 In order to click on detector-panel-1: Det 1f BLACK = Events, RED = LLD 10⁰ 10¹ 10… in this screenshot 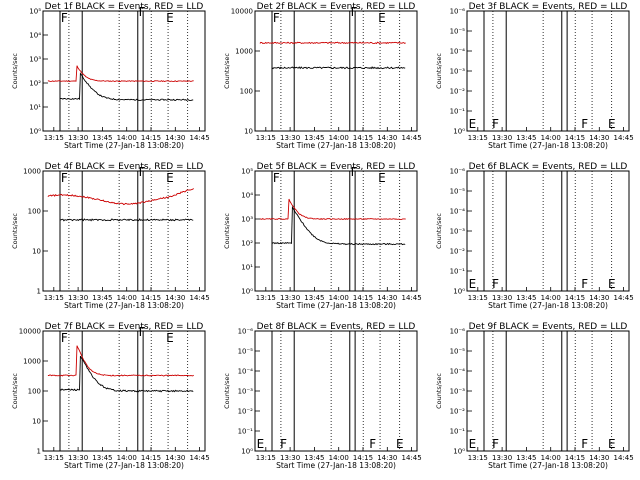, I will do `click(110, 76)`.